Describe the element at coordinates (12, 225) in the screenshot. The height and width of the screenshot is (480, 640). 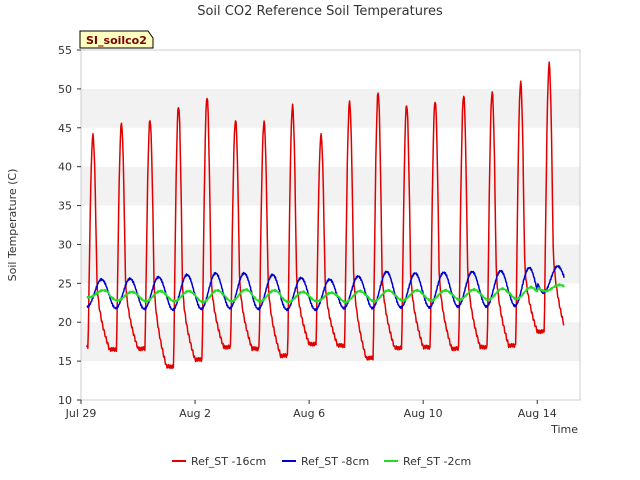
I see `y-axis-label: Soil Temperature (C)` at that location.